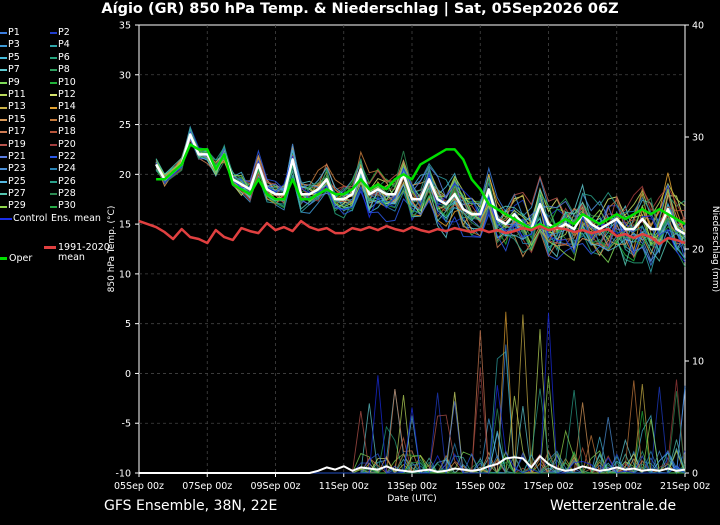 Image resolution: width=720 pixels, height=525 pixels. I want to click on climatology-line, so click(412, 232).